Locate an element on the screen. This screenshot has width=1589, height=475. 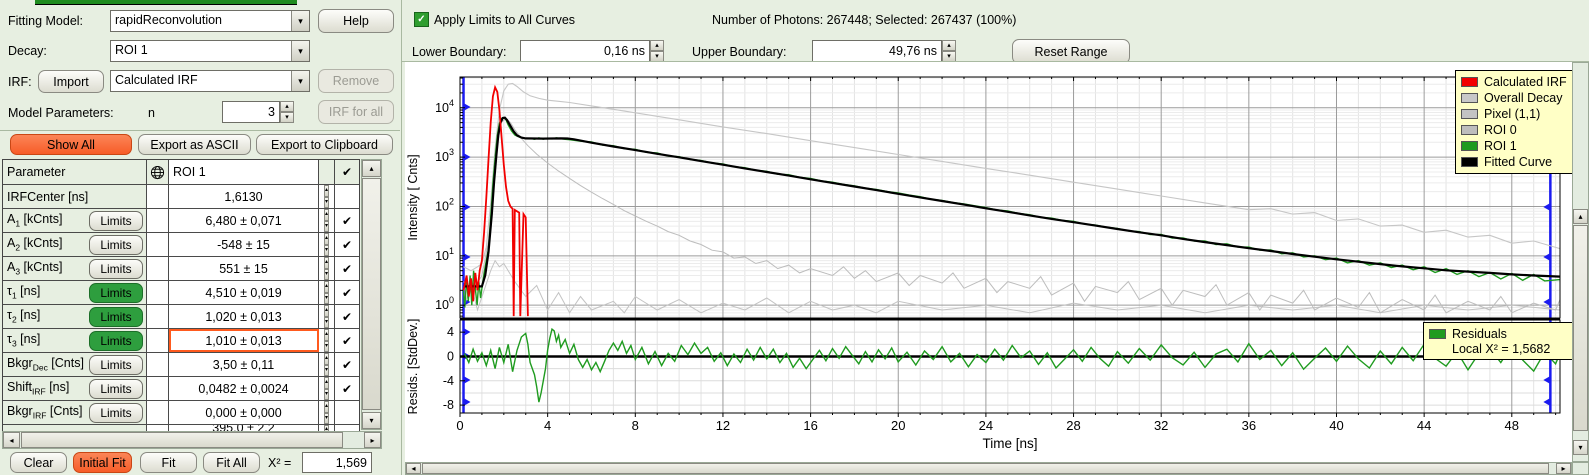
parameter-value-cell: 6,480 ± 0,071 is located at coordinates (244, 220).